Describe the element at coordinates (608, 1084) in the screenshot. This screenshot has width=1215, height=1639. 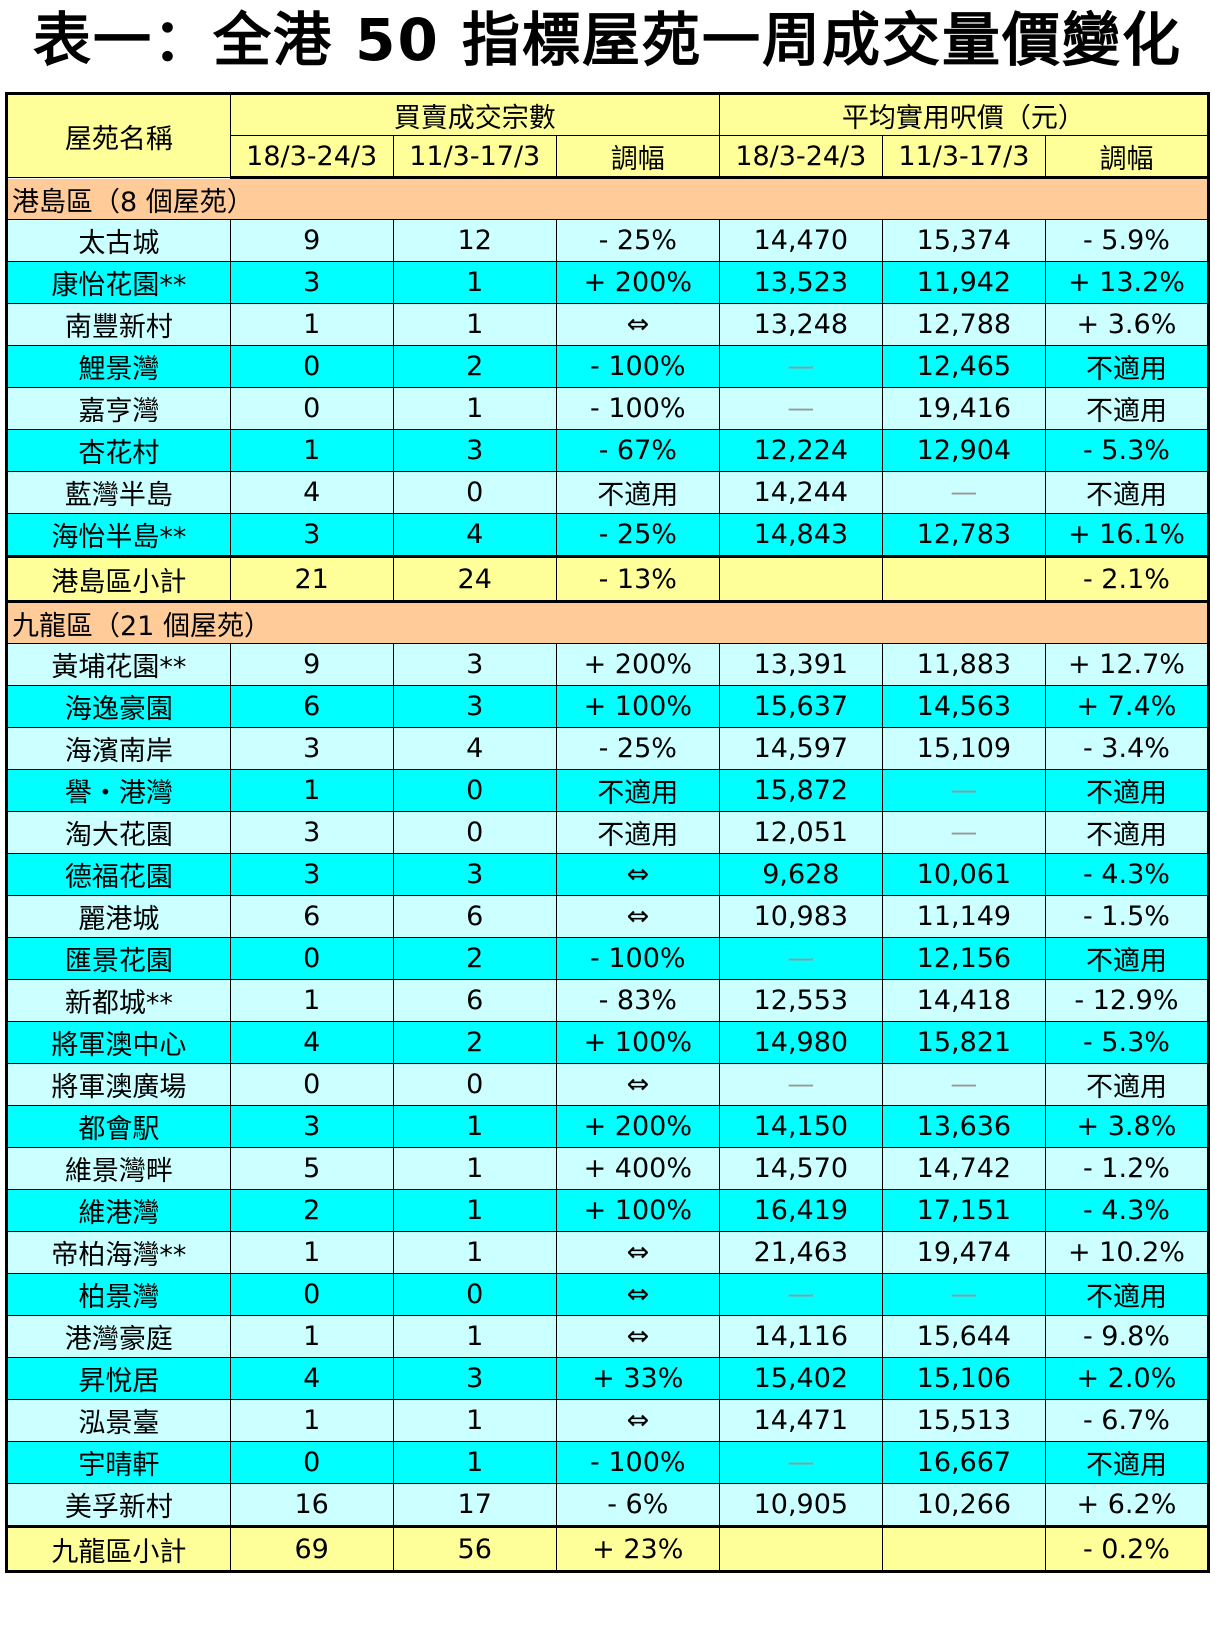
I see `table-row: 將軍澳廣場 0 0 ⇔ — — 不適用` at that location.